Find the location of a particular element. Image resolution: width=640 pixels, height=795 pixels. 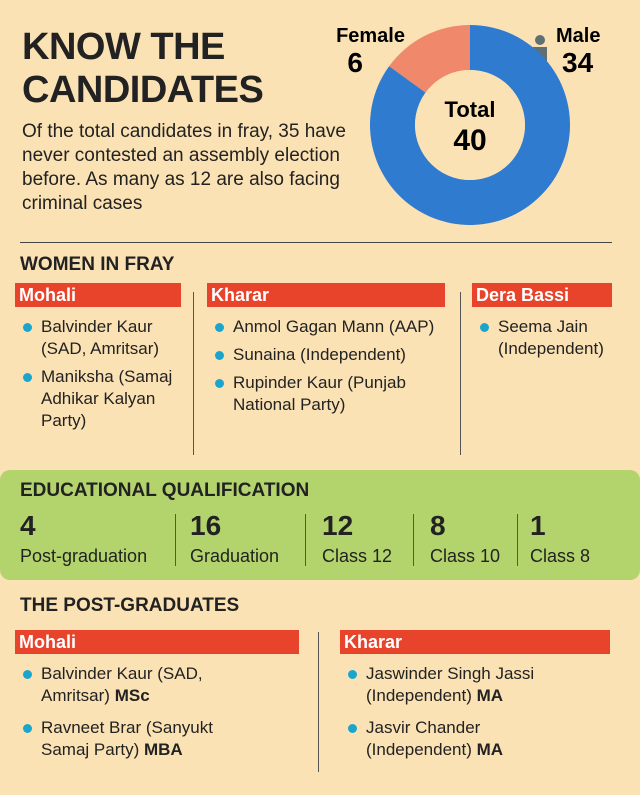

title-line: KNOW THE is located at coordinates (123, 47).